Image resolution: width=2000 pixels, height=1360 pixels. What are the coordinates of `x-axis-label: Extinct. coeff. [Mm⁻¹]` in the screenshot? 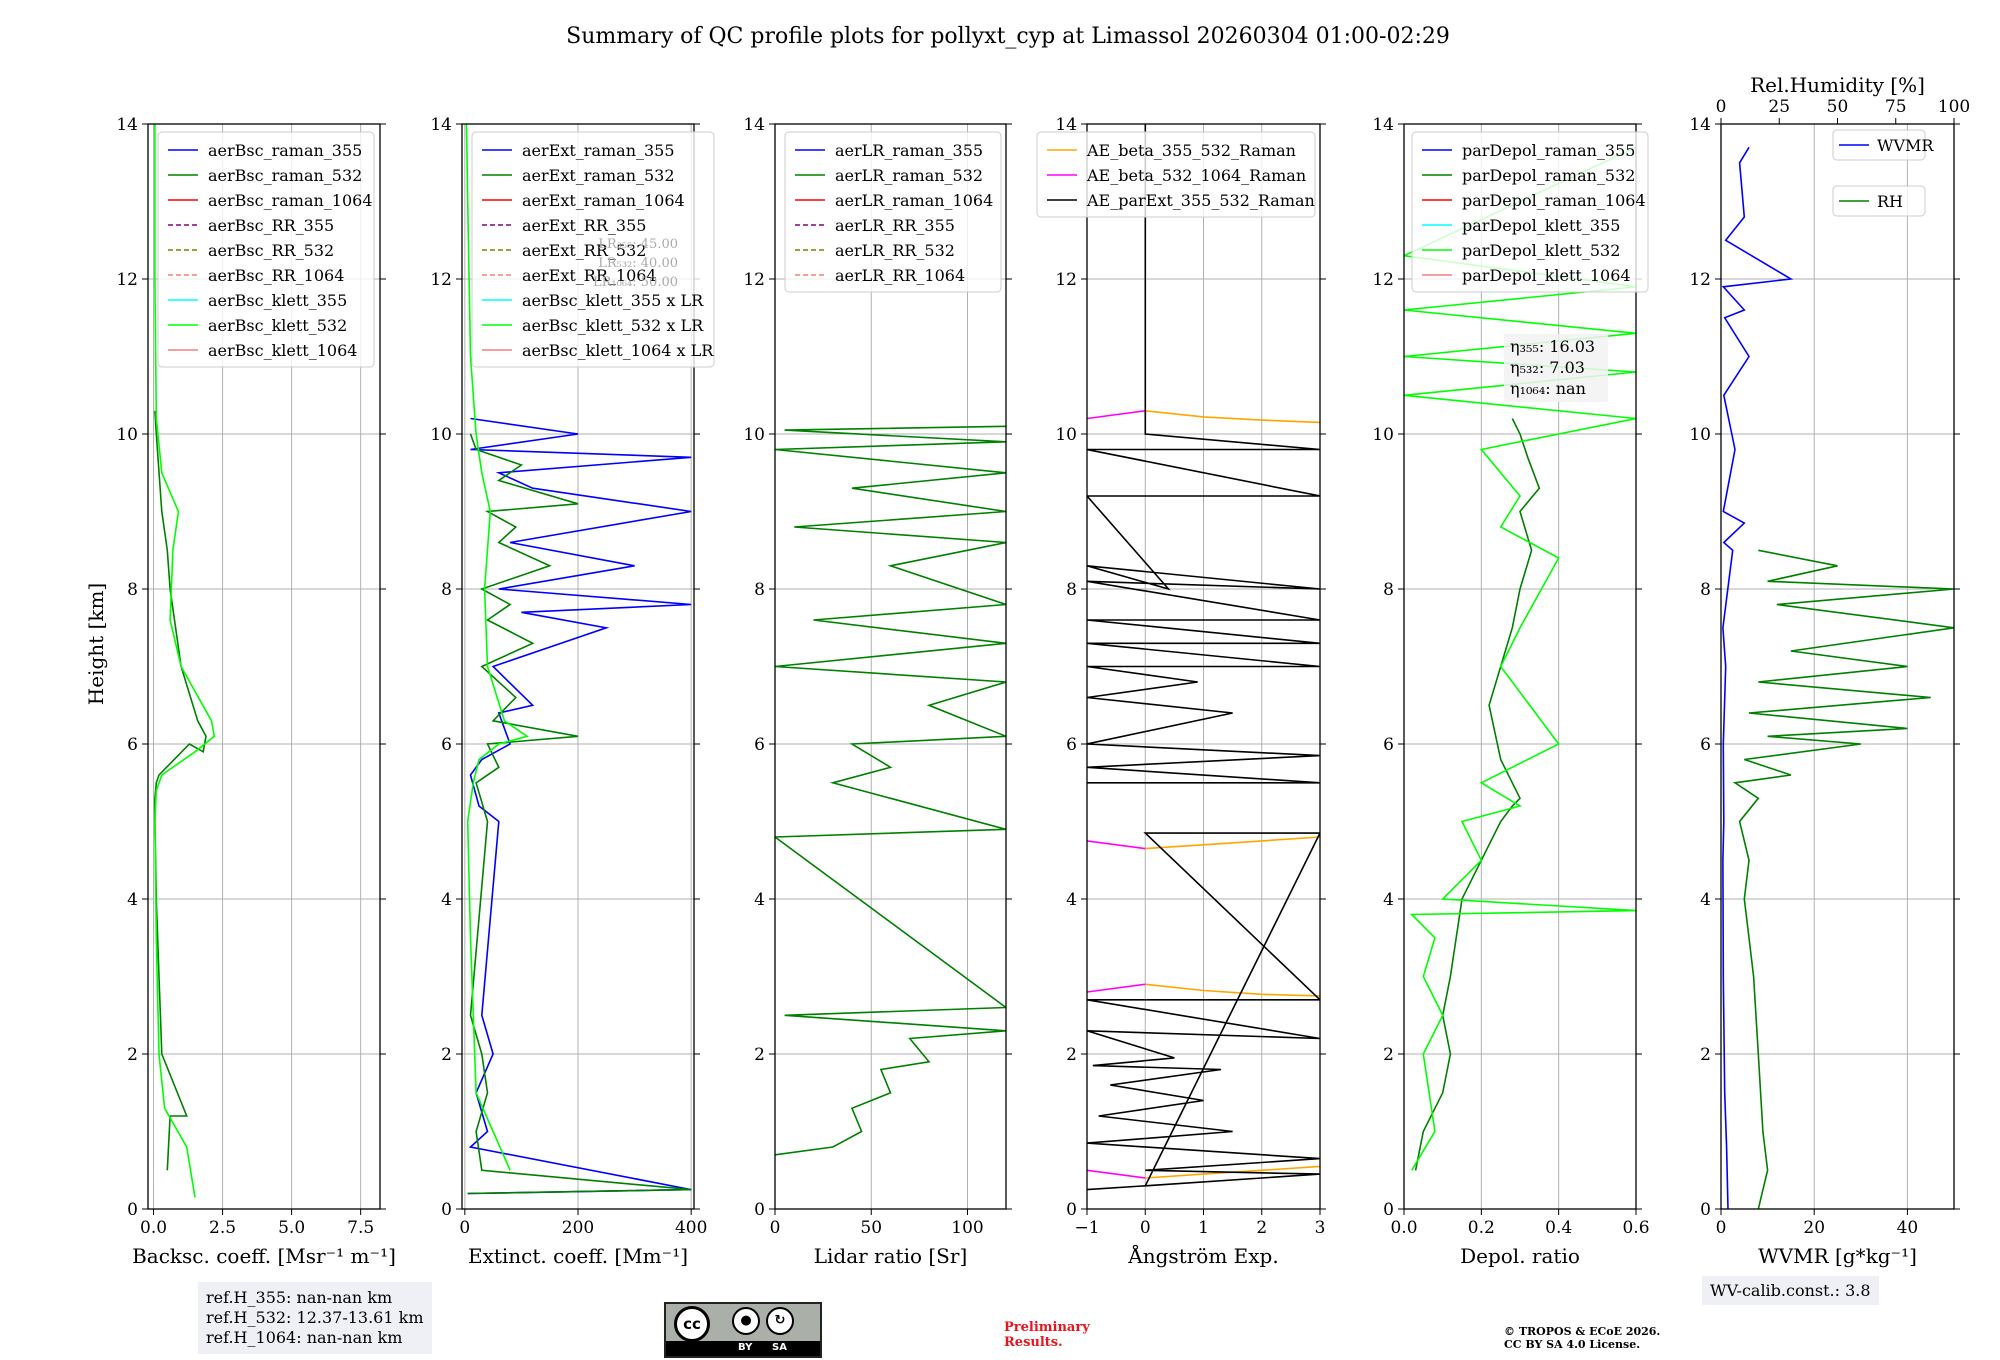 It's located at (578, 1256).